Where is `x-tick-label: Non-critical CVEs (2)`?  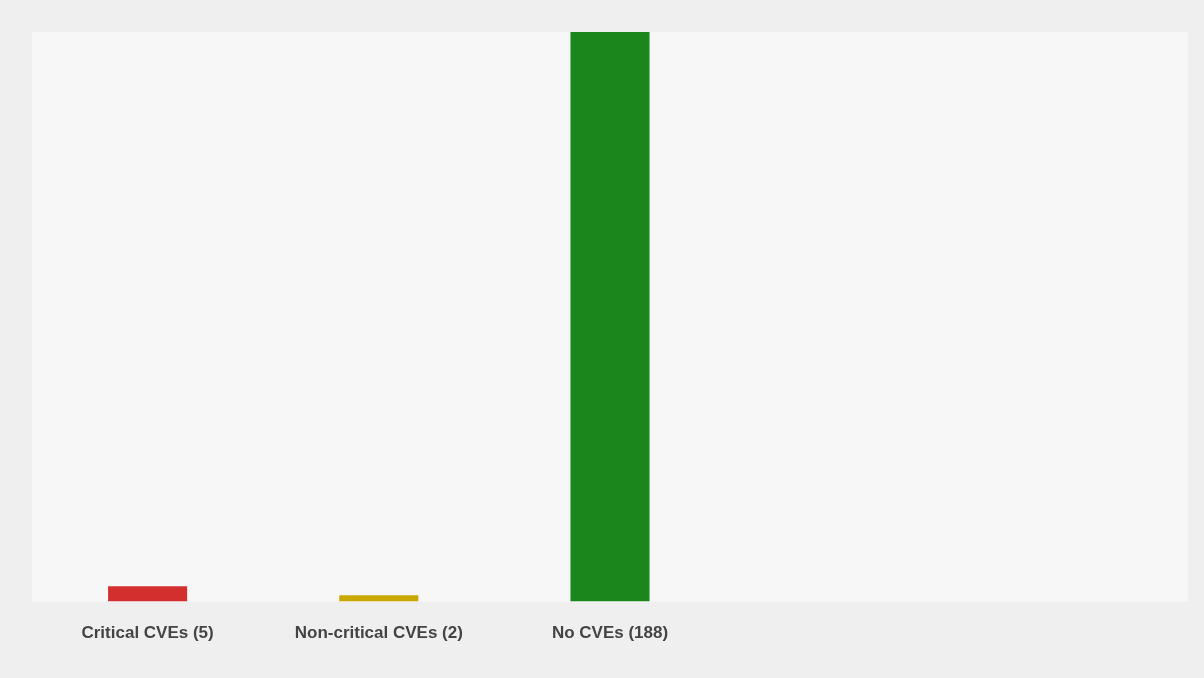
x-tick-label: Non-critical CVEs (2) is located at coordinates (378, 633).